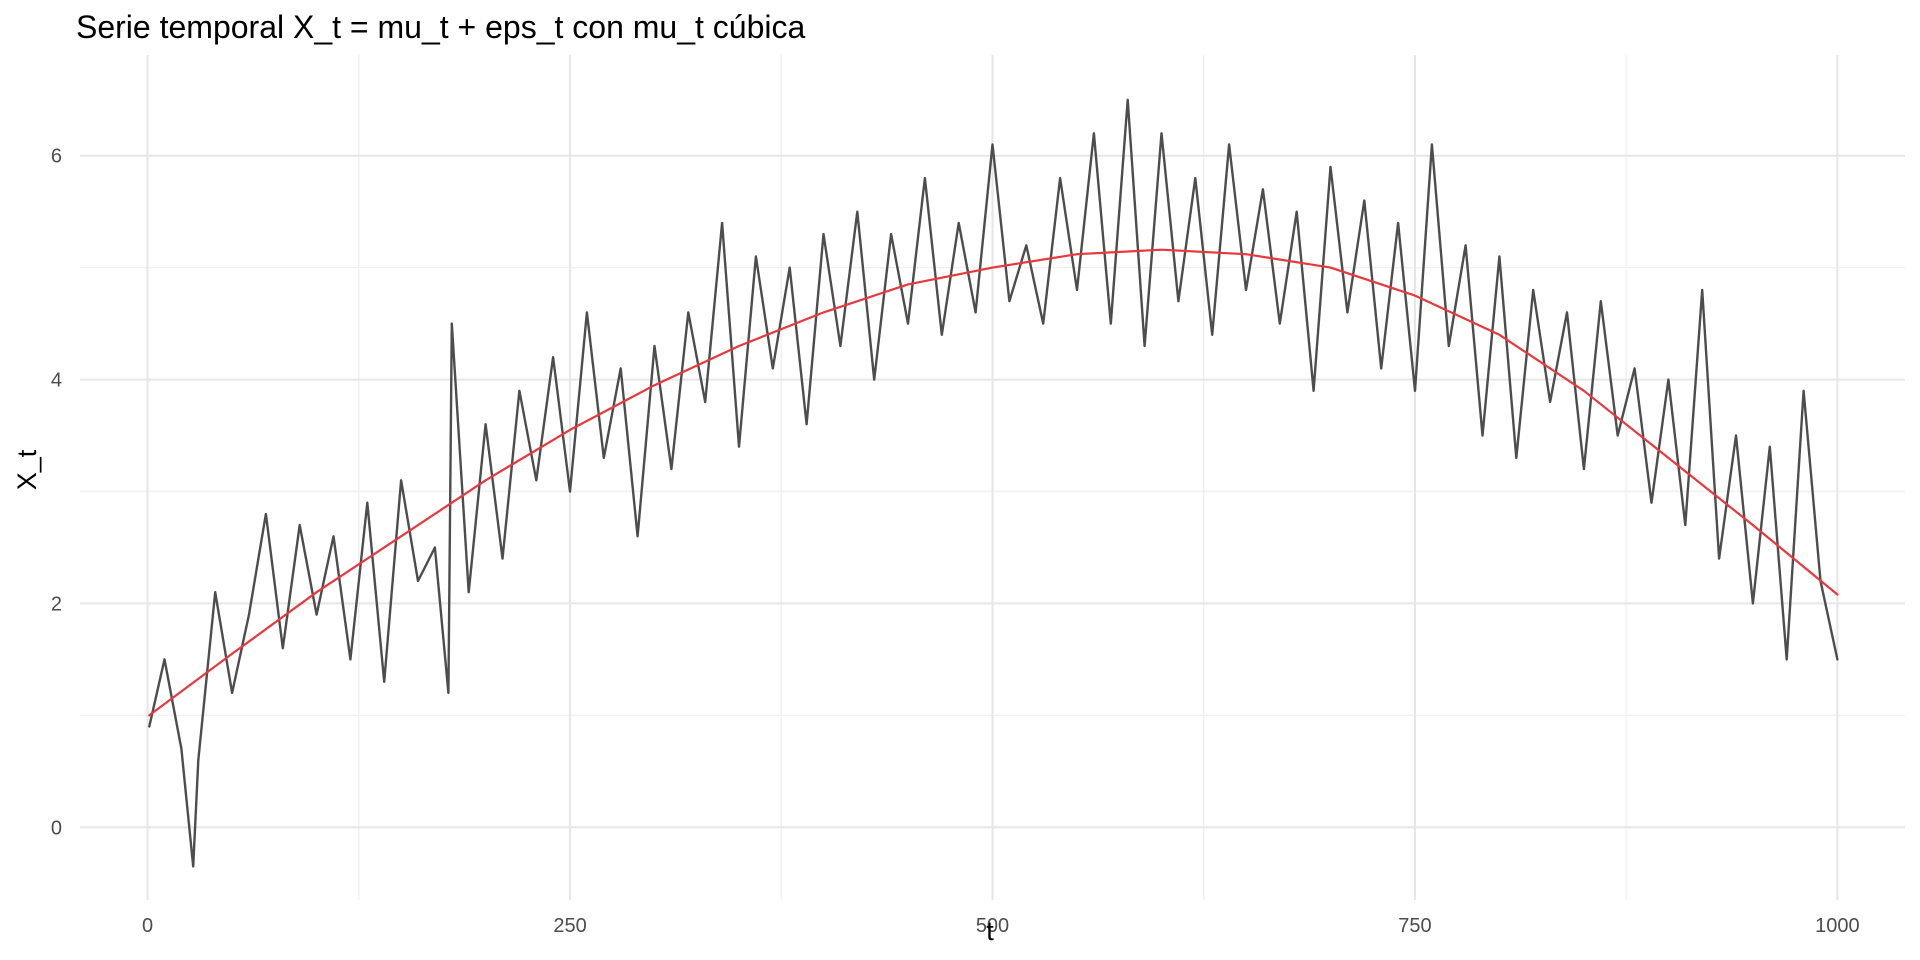  I want to click on y-tick-label: 6, so click(56, 157).